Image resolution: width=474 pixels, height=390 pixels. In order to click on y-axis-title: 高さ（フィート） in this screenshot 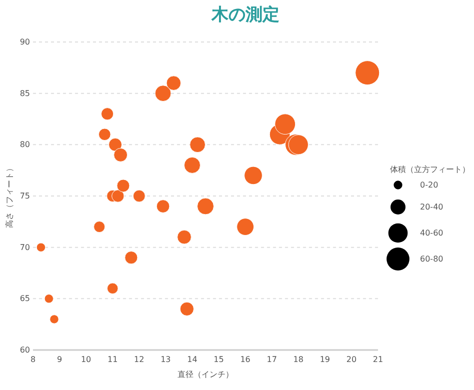, I will do `click(9, 196)`.